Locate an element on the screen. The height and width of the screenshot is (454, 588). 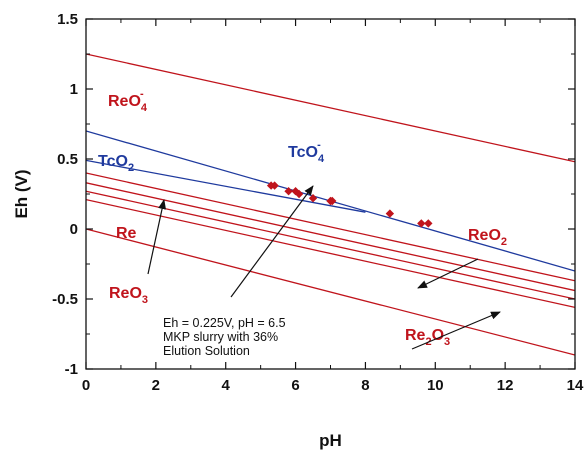
y-tick-label: 0 is located at coordinates (74, 229).